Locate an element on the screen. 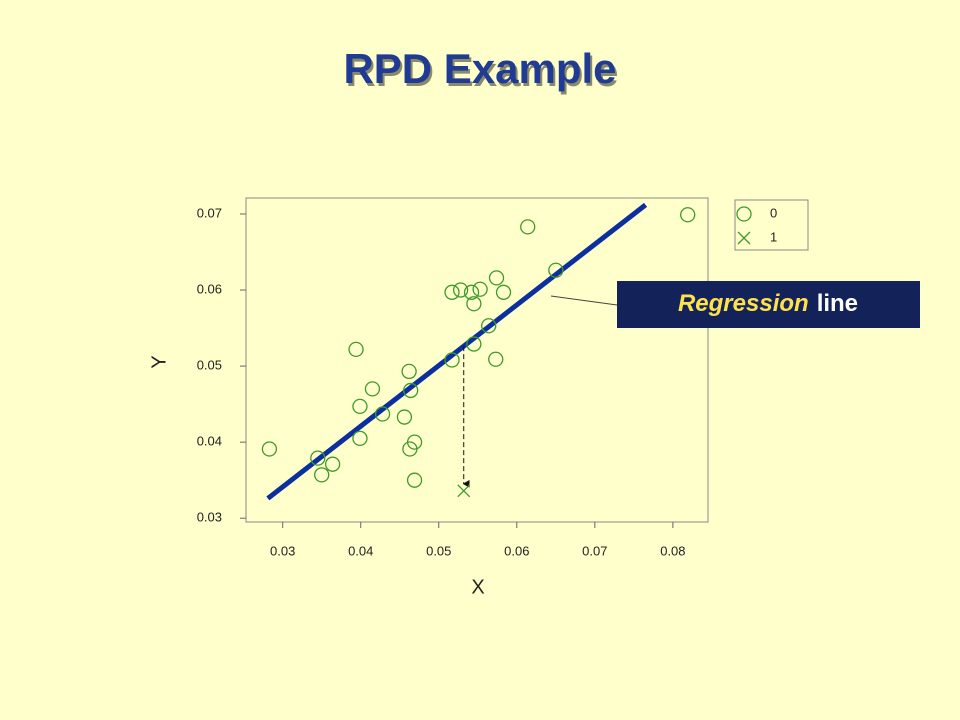  x-tick-label: 0.03 is located at coordinates (282, 550).